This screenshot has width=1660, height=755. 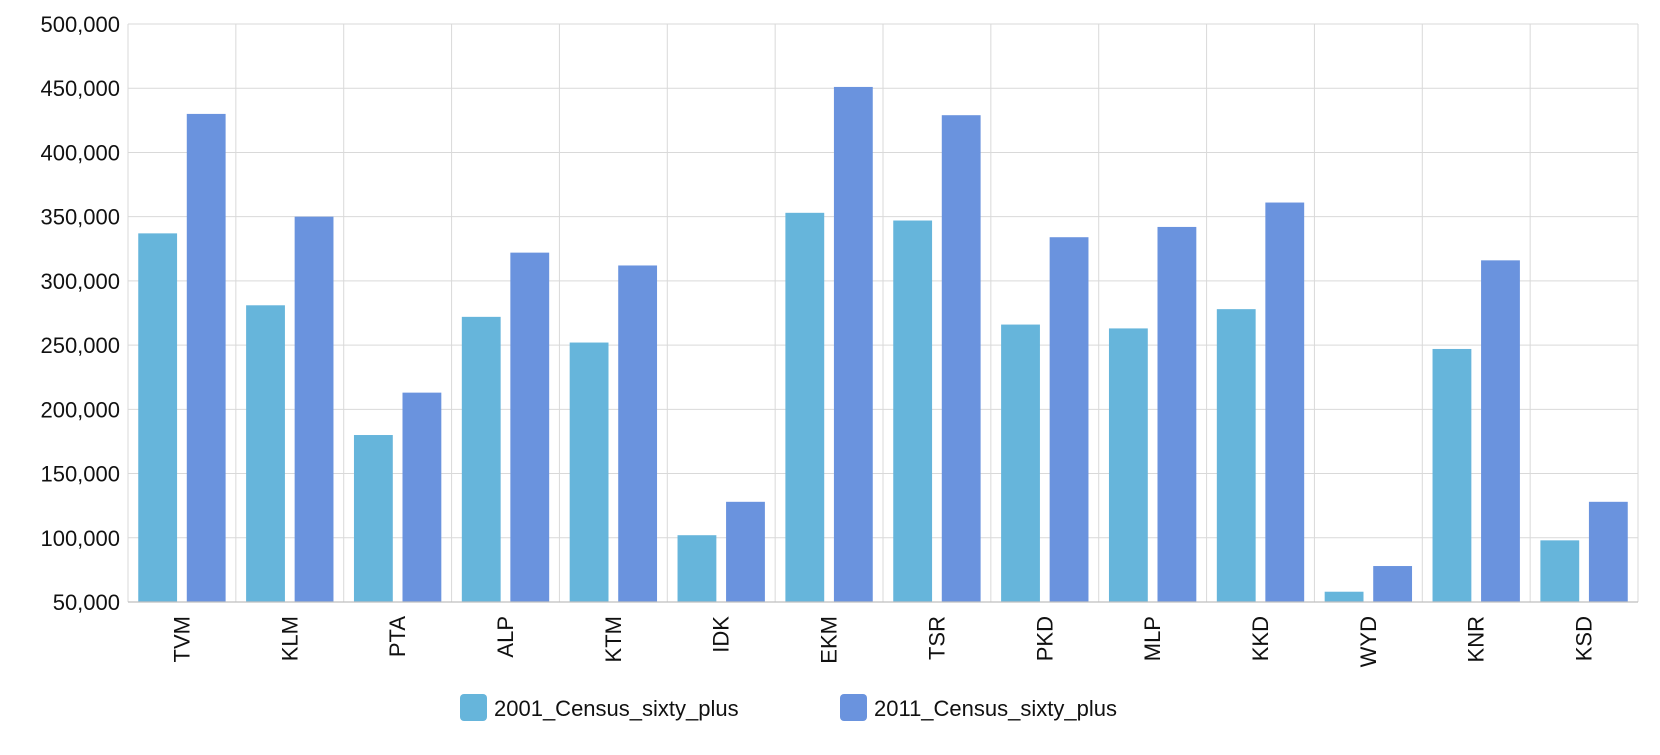 What do you see at coordinates (80, 474) in the screenshot?
I see `y-tick-label: 150,000` at bounding box center [80, 474].